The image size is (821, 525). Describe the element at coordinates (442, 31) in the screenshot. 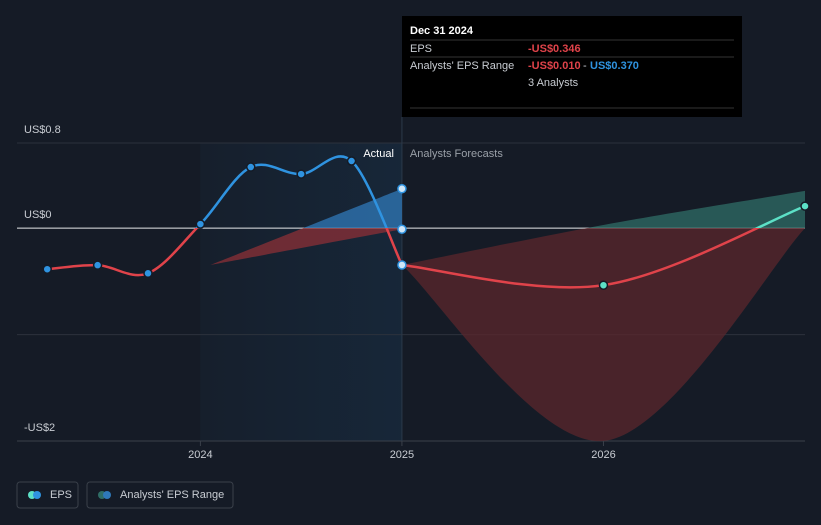

I see `tooltip-date: Dec 31 2024` at that location.